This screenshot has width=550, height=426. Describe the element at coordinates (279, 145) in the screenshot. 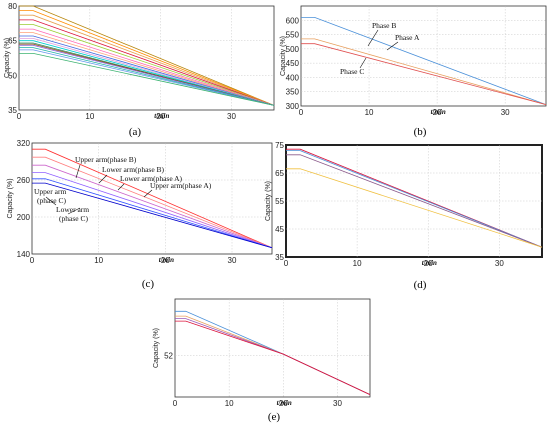

I see `y-tick-label: 75` at that location.